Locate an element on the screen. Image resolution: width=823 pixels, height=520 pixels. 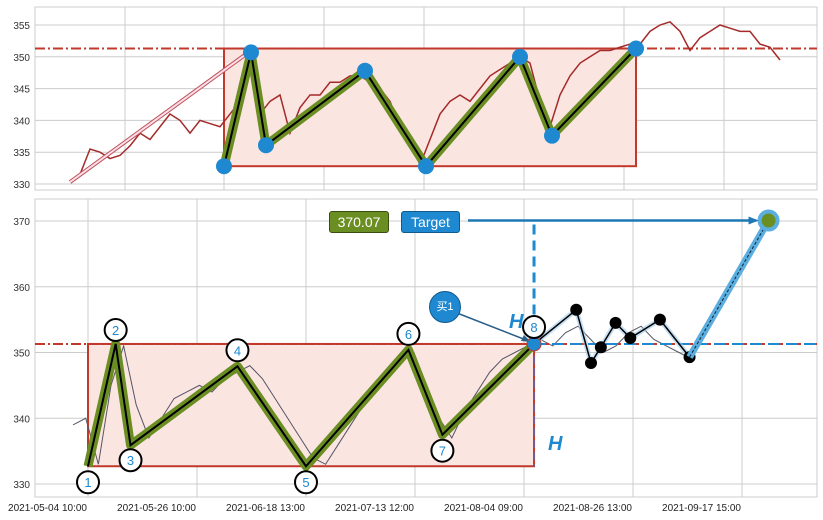
height-label-bottom: H is located at coordinates (555, 444).